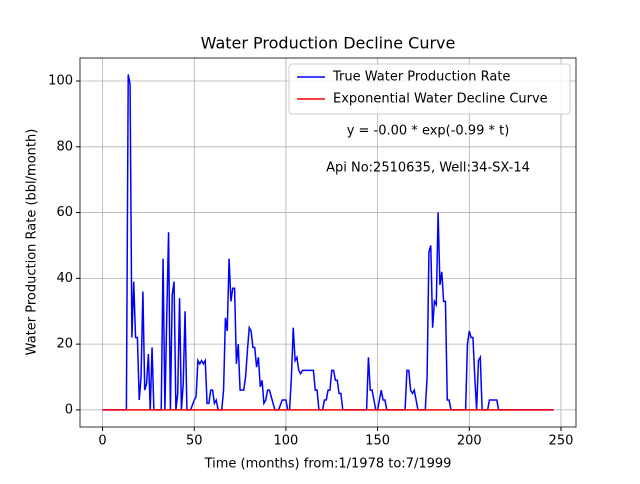 The height and width of the screenshot is (484, 640). Describe the element at coordinates (429, 89) in the screenshot. I see `legend-box` at that location.